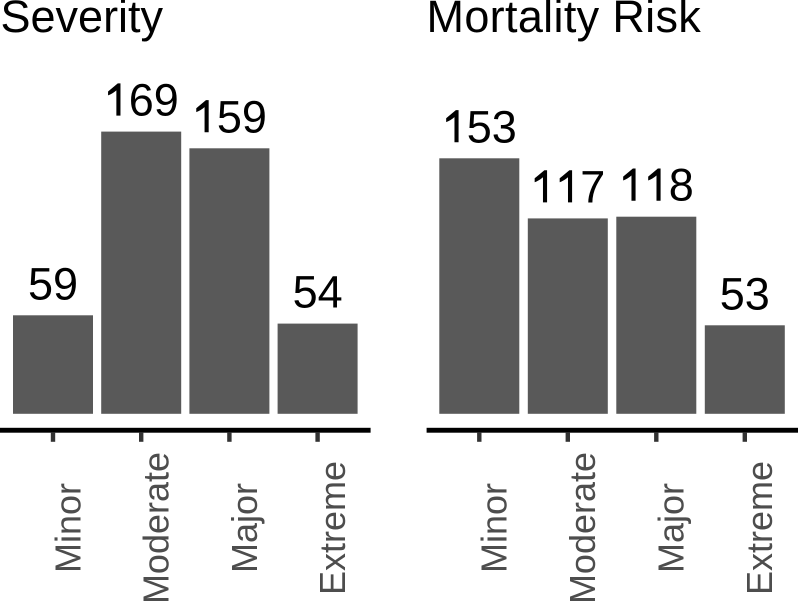 The height and width of the screenshot is (604, 798). What do you see at coordinates (564, 21) in the screenshot?
I see `svg-text: Mortality Risk` at bounding box center [564, 21].